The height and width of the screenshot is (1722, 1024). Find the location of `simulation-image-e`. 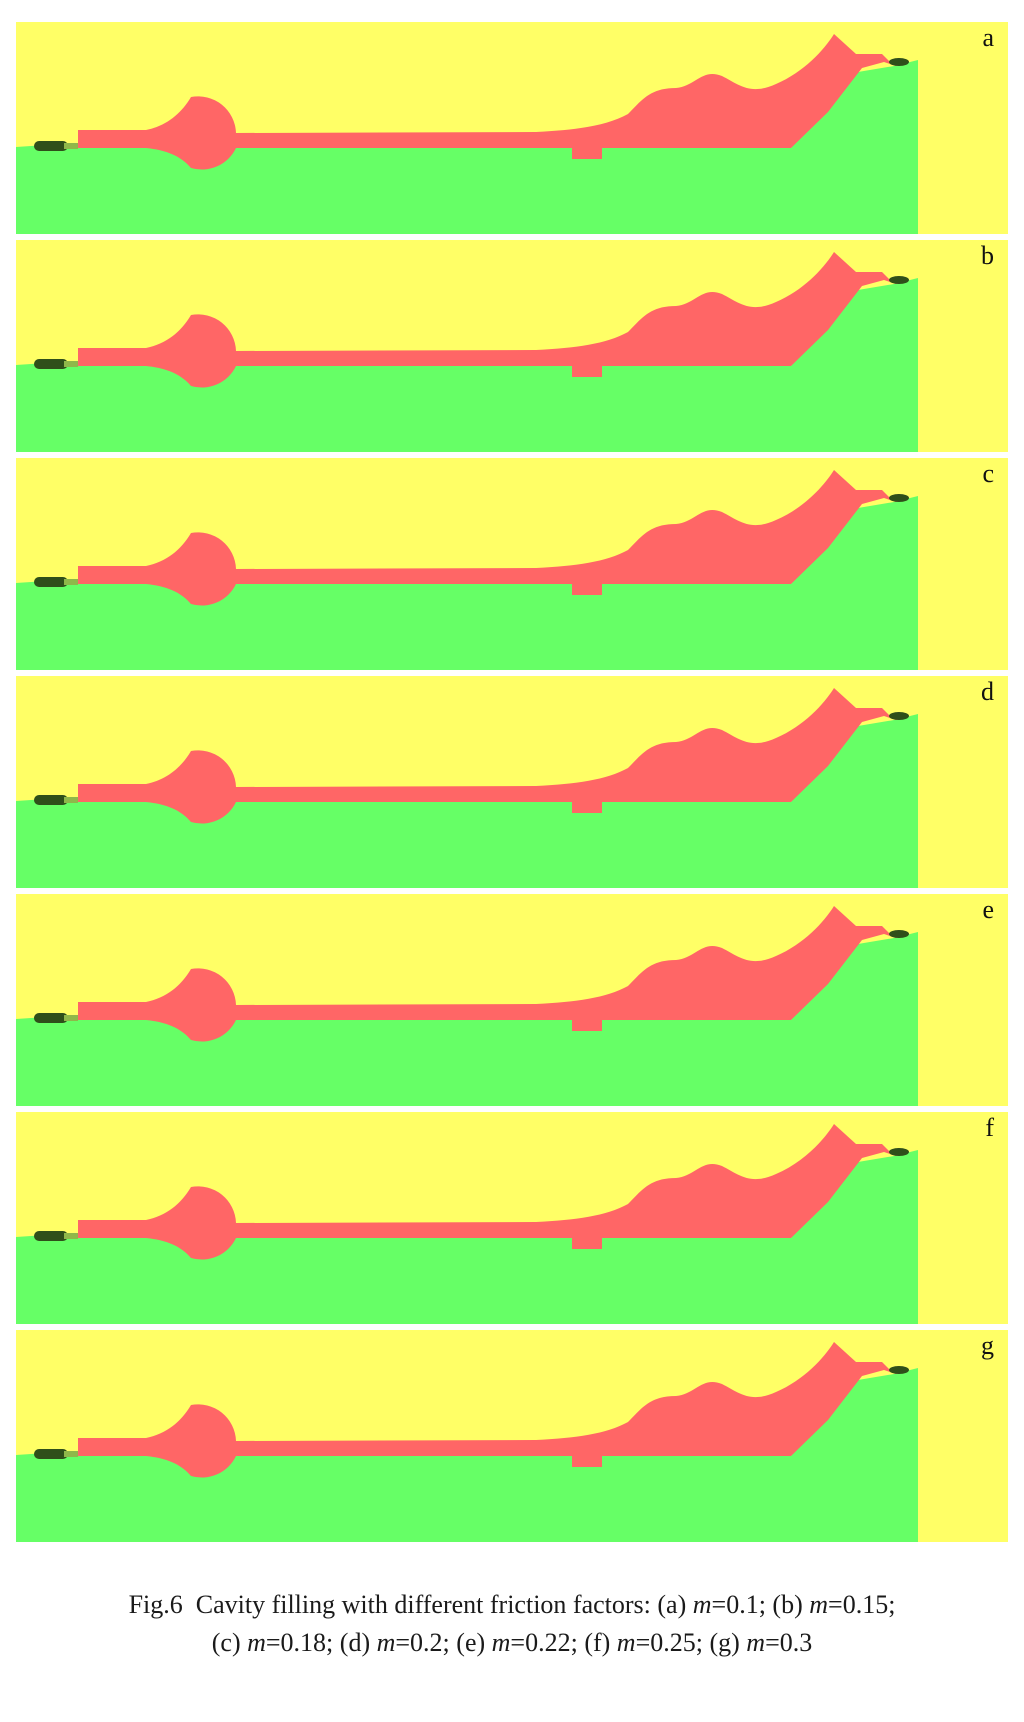

simulation-image-e is located at coordinates (512, 1000).